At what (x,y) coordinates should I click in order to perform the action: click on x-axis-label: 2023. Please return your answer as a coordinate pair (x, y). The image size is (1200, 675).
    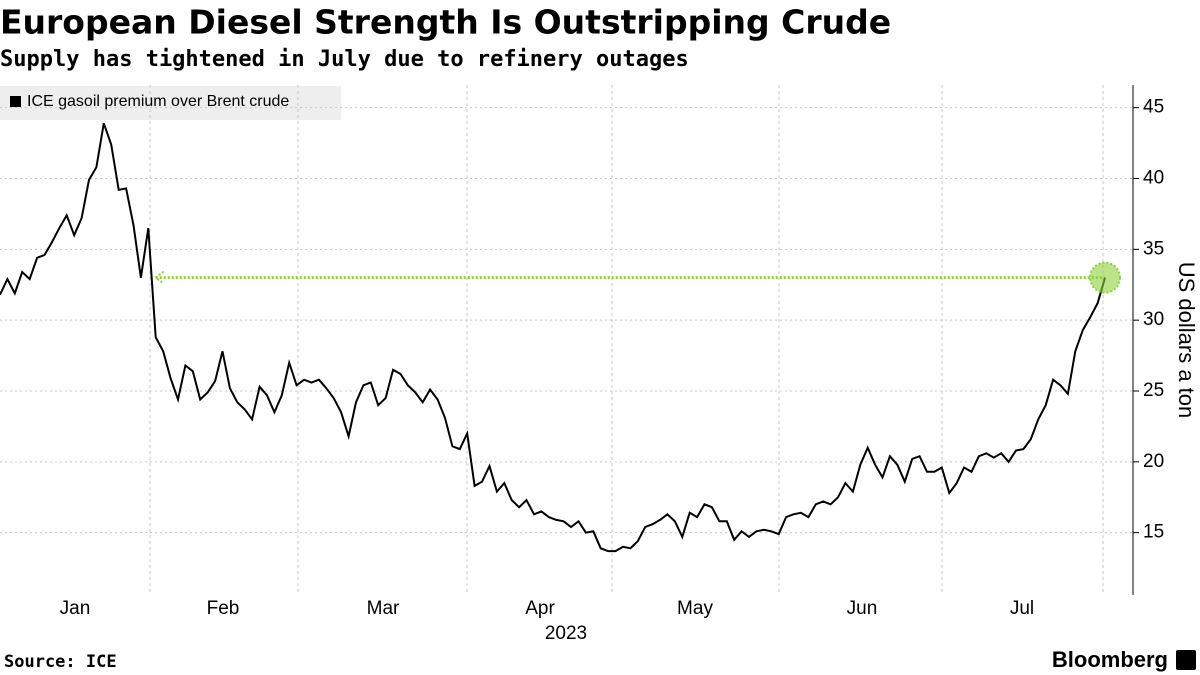
    Looking at the image, I should click on (566, 633).